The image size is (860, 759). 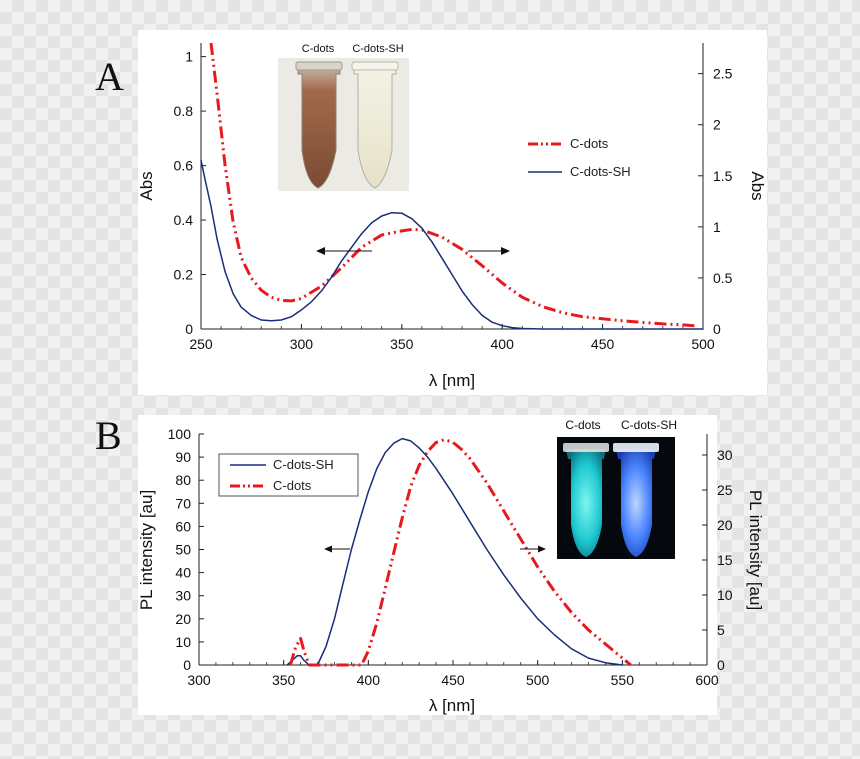 What do you see at coordinates (717, 227) in the screenshot?
I see `a-y-right-tick-label: 1` at bounding box center [717, 227].